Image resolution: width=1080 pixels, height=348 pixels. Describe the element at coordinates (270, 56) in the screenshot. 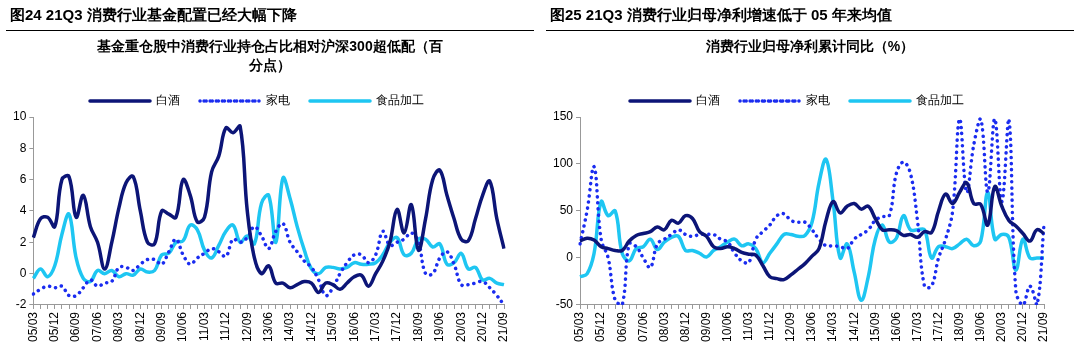

I see `chart-subtitle: 基金重仓股中消费行业持仓占比相对沪深300超低配（百分点）` at that location.